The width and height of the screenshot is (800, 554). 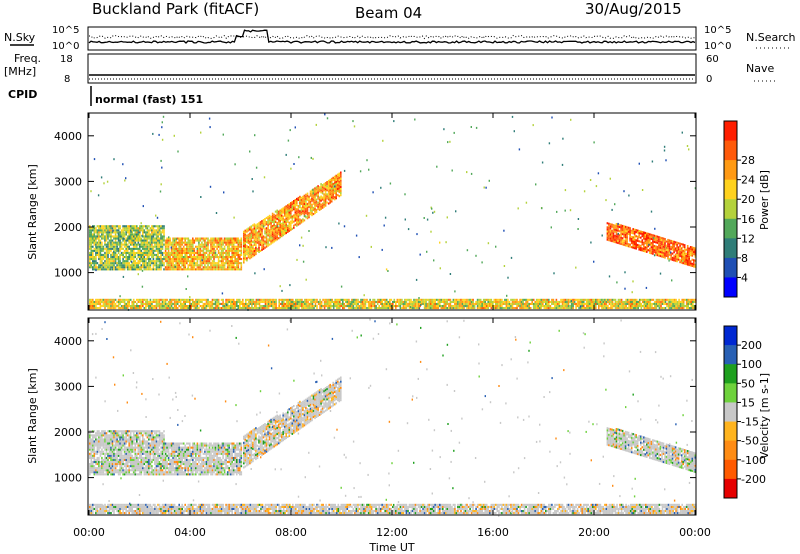 What do you see at coordinates (739, 209) in the screenshot?
I see `power-colorbar: 4 8 12 16 20 24 28` at bounding box center [739, 209].